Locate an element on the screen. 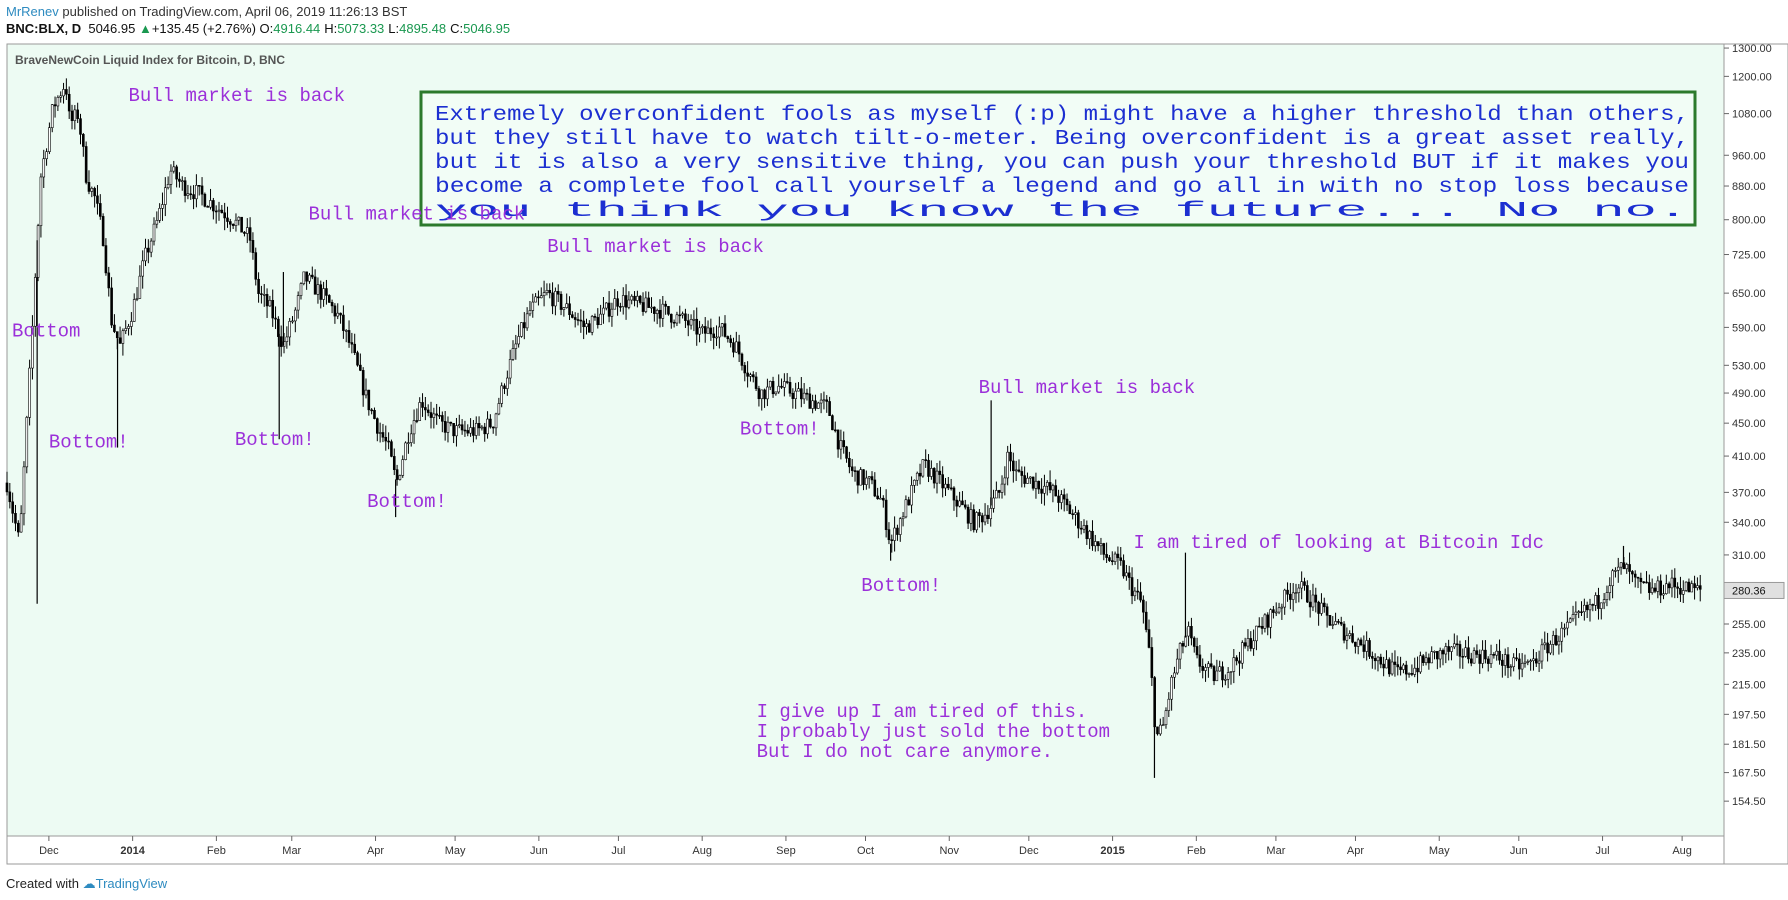  price-change: +135.45 (+2.76%) is located at coordinates (203, 28).